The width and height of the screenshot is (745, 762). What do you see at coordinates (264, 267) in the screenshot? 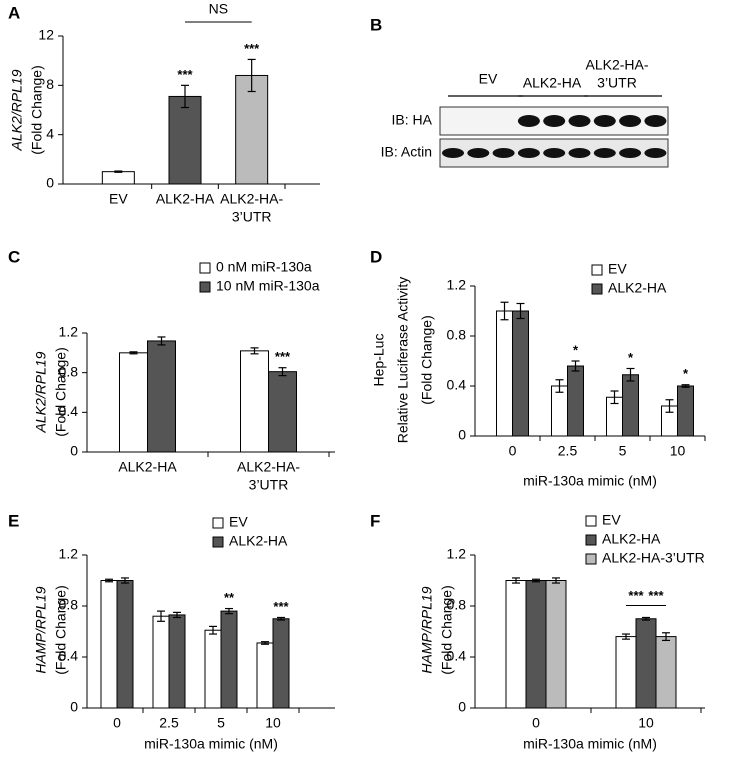
I see `legend-label: 0 nM miR-130a` at bounding box center [264, 267].